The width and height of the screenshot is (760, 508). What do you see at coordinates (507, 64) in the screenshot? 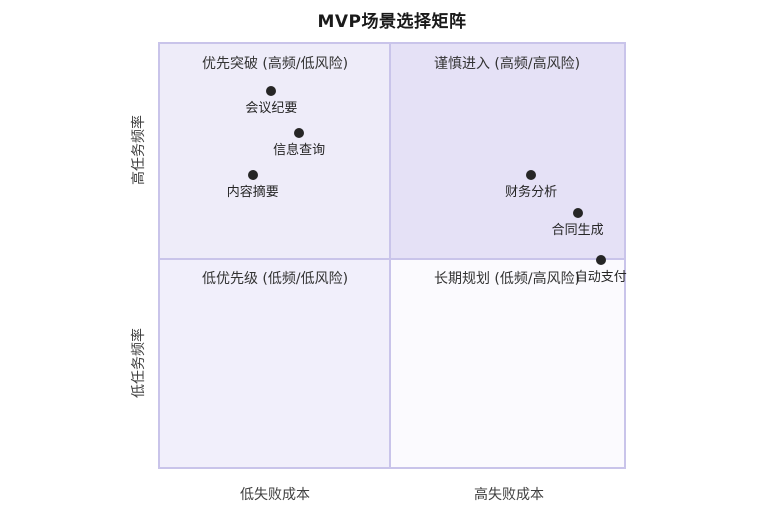
I see `quadrant-top-right-label: 谨慎进入 (高频/高风险)` at bounding box center [507, 64].